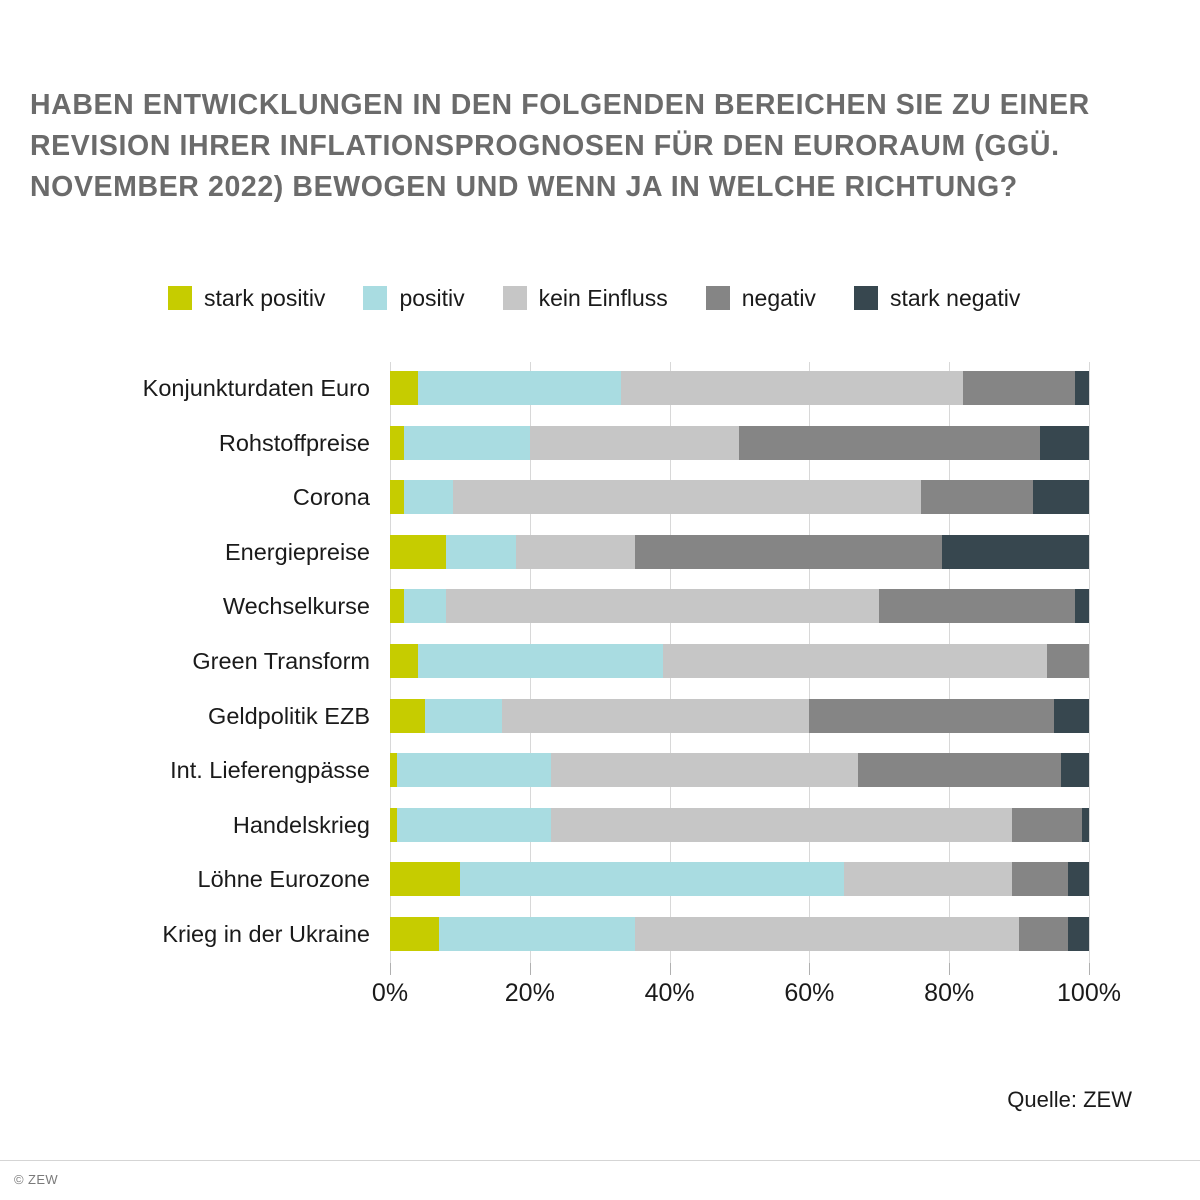 The height and width of the screenshot is (1200, 1200). What do you see at coordinates (1089, 662) in the screenshot?
I see `gridline` at bounding box center [1089, 662].